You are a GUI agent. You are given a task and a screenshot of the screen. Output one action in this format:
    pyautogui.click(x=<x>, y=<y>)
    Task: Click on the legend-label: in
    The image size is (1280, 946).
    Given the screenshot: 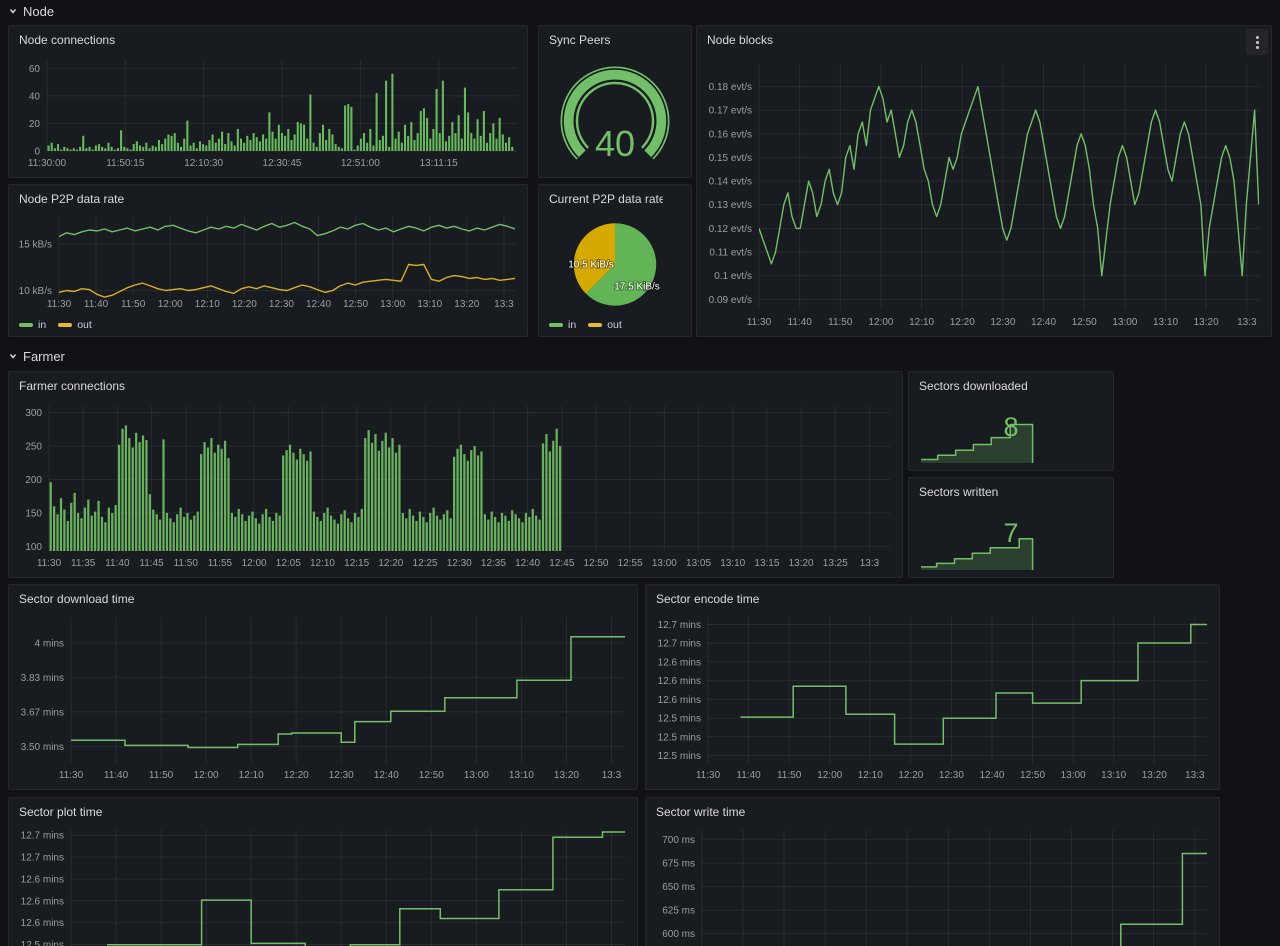 What is the action you would take?
    pyautogui.click(x=572, y=325)
    